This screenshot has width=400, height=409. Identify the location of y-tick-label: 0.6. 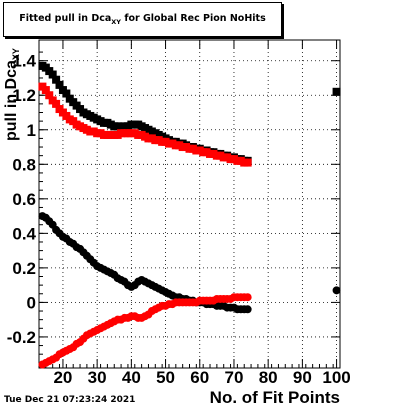
(24, 199).